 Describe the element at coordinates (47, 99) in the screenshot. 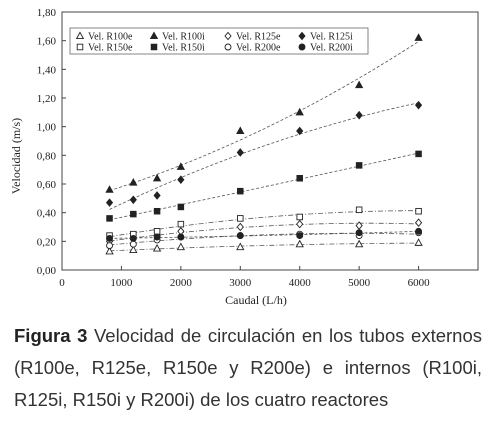

I see `y-tick-label: 1,20` at that location.